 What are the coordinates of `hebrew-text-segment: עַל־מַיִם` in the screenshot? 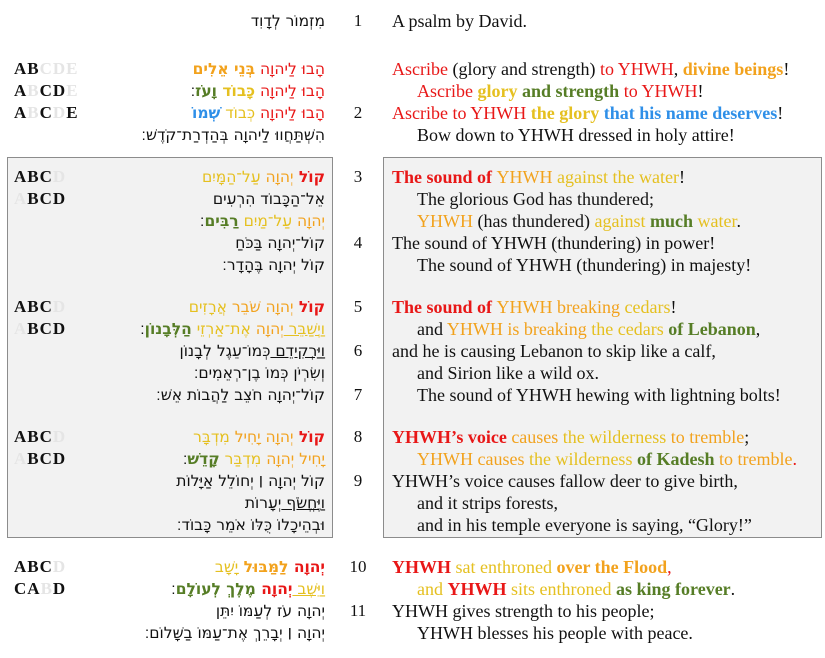 It's located at (265, 221).